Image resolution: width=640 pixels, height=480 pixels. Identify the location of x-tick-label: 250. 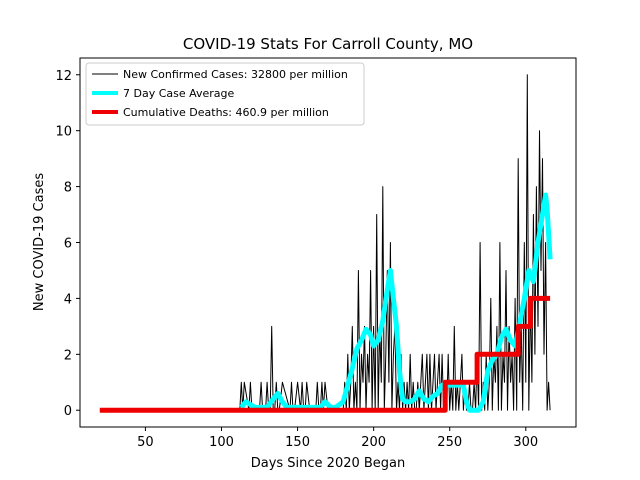
(449, 442).